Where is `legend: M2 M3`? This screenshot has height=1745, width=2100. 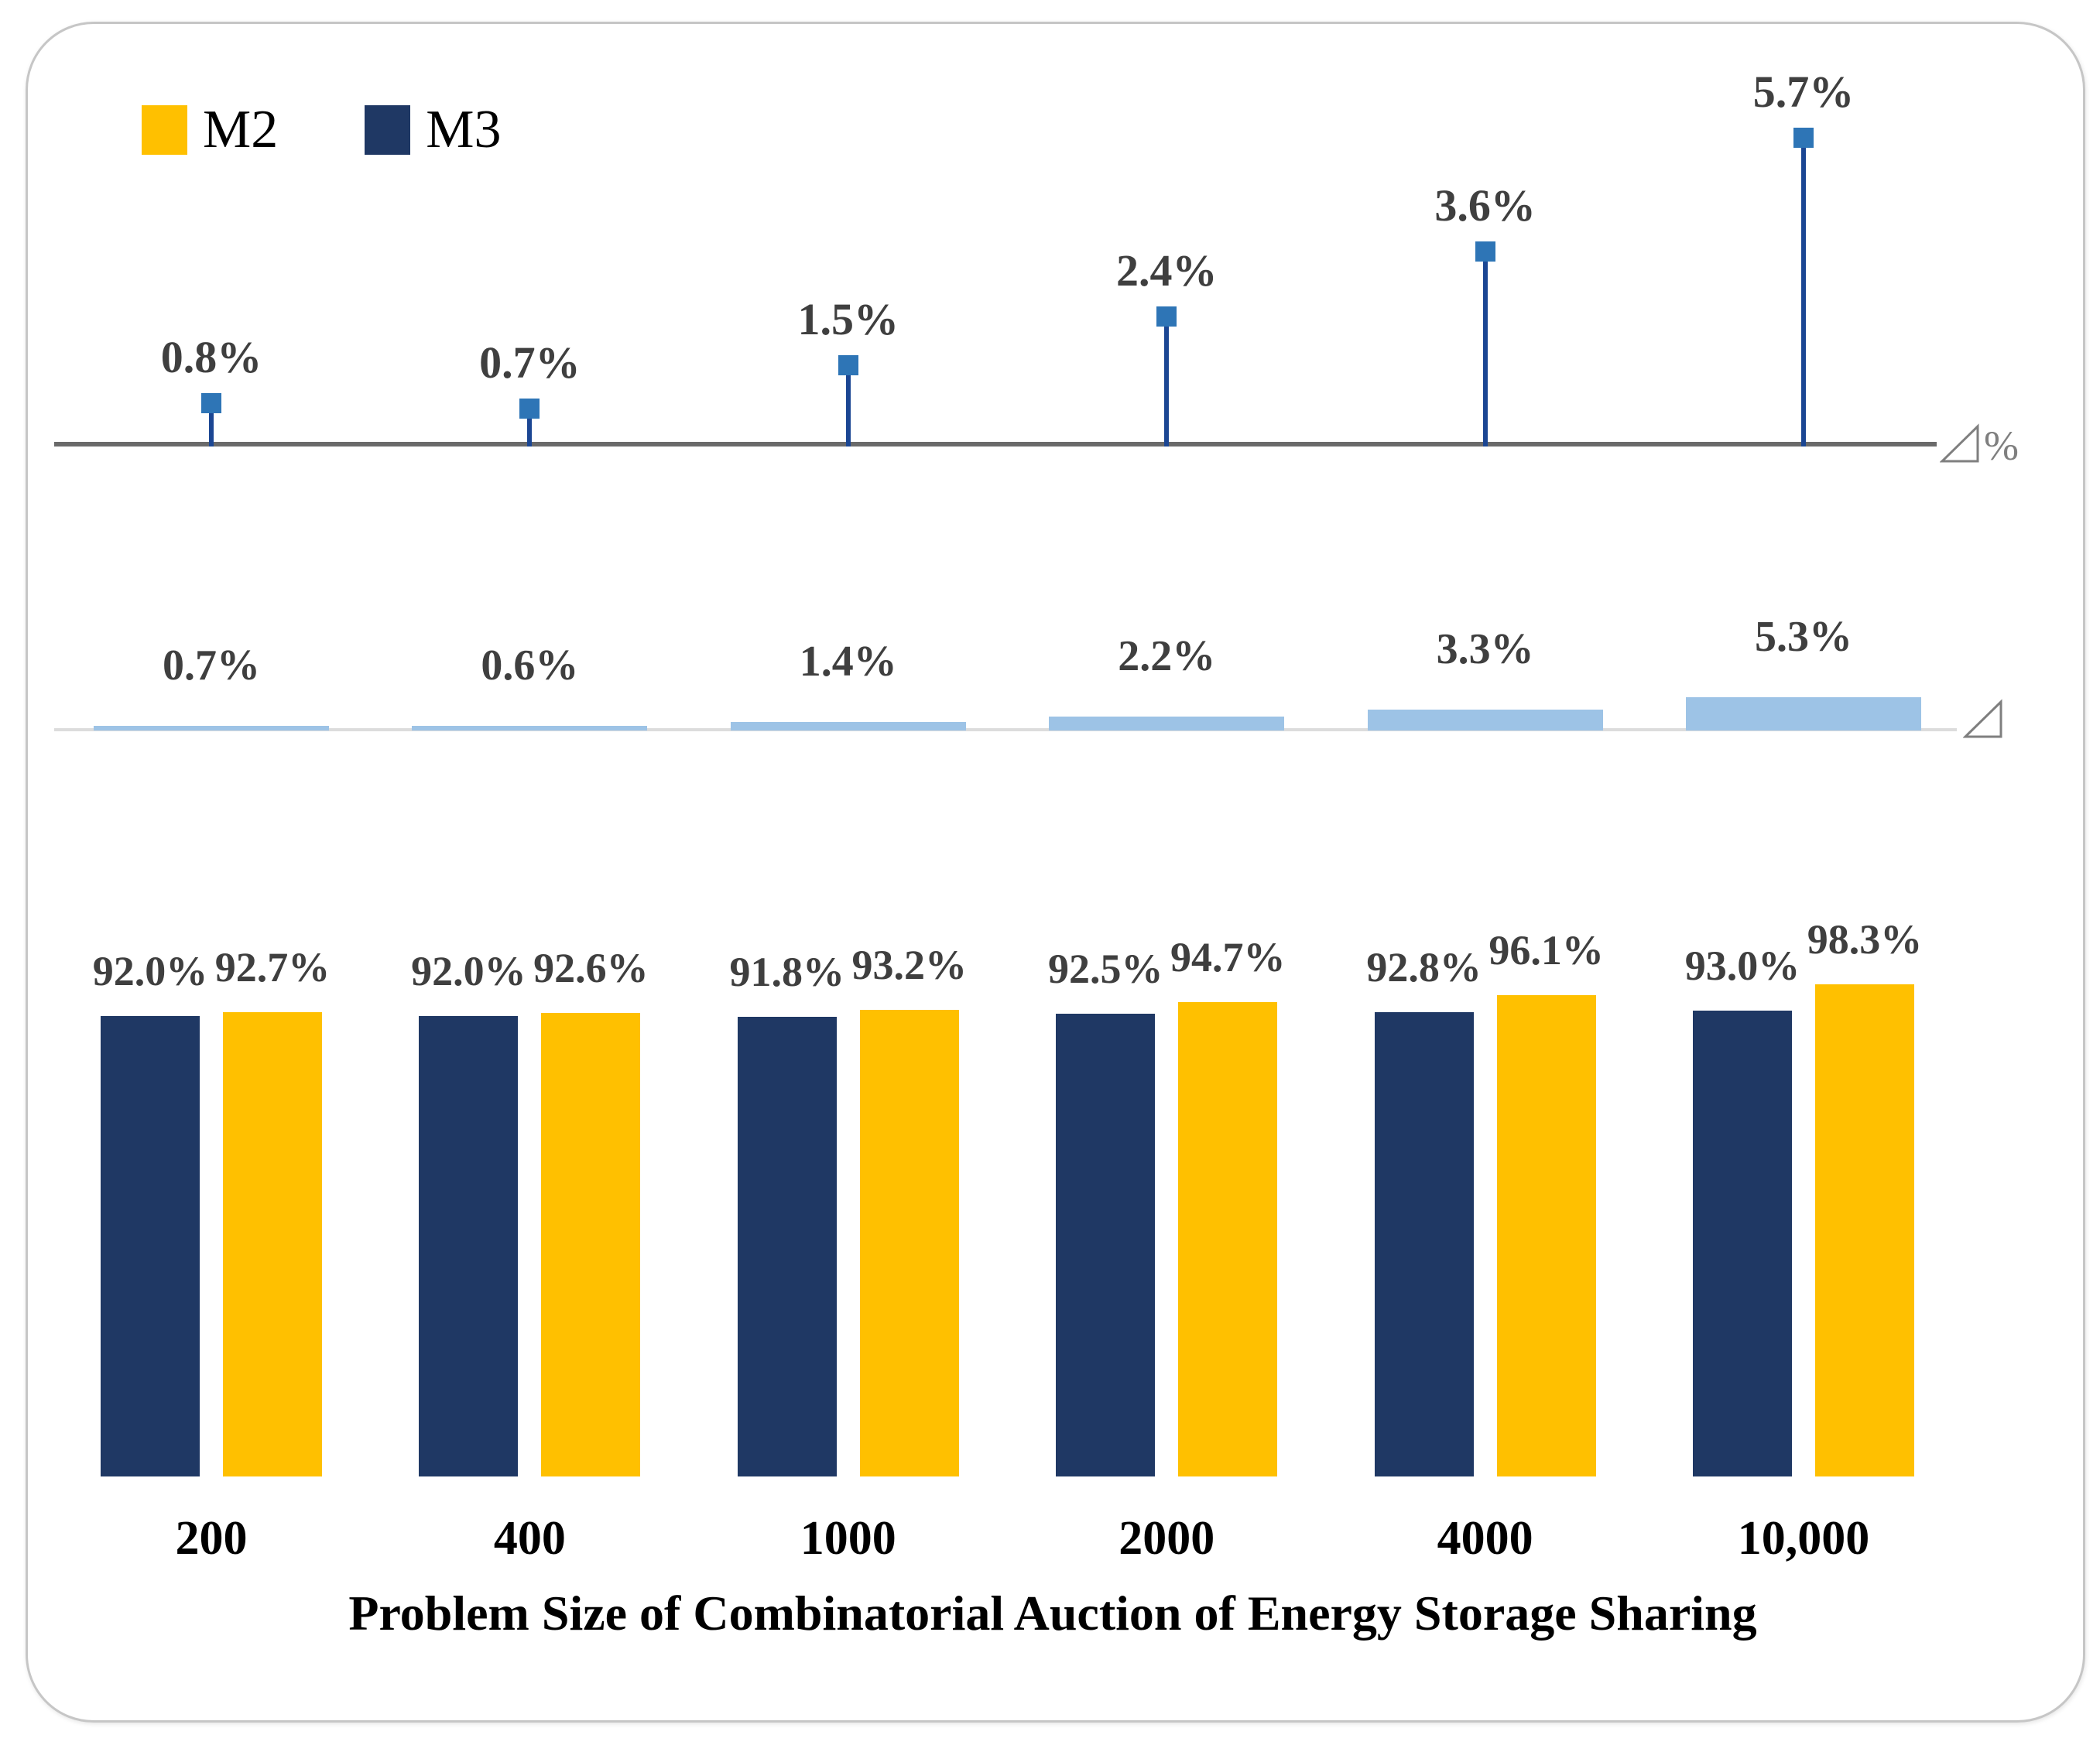
legend: M2 M3 is located at coordinates (322, 130).